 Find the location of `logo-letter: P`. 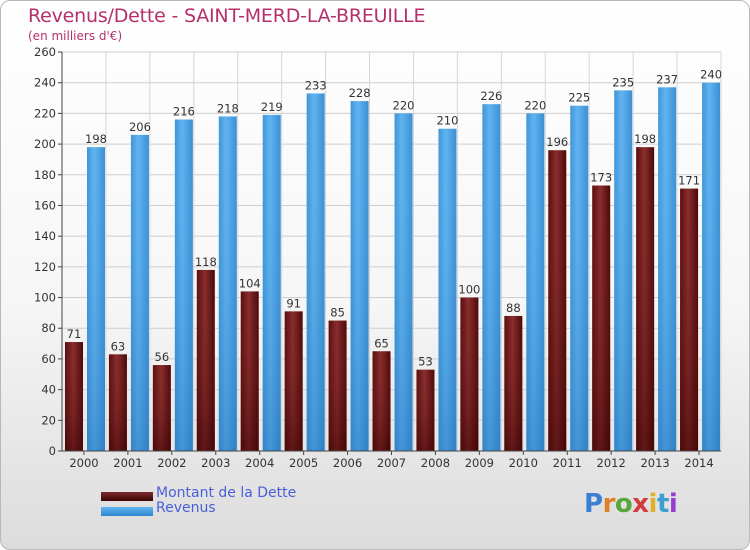

logo-letter: P is located at coordinates (593, 504).